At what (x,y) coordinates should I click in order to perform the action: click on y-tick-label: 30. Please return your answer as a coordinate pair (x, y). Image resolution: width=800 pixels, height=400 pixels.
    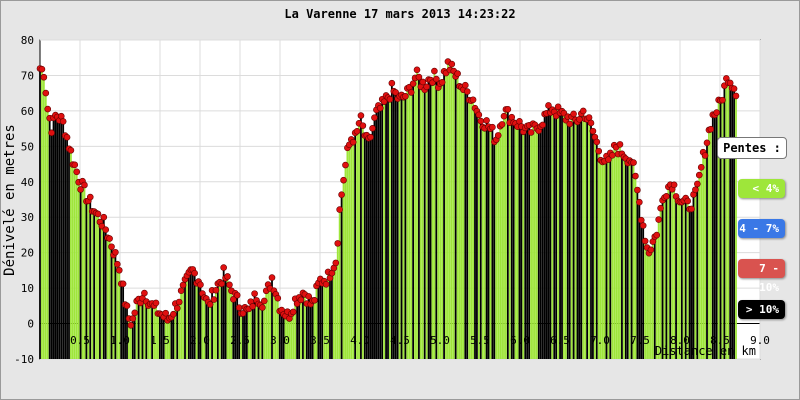
    Looking at the image, I should click on (27, 217).